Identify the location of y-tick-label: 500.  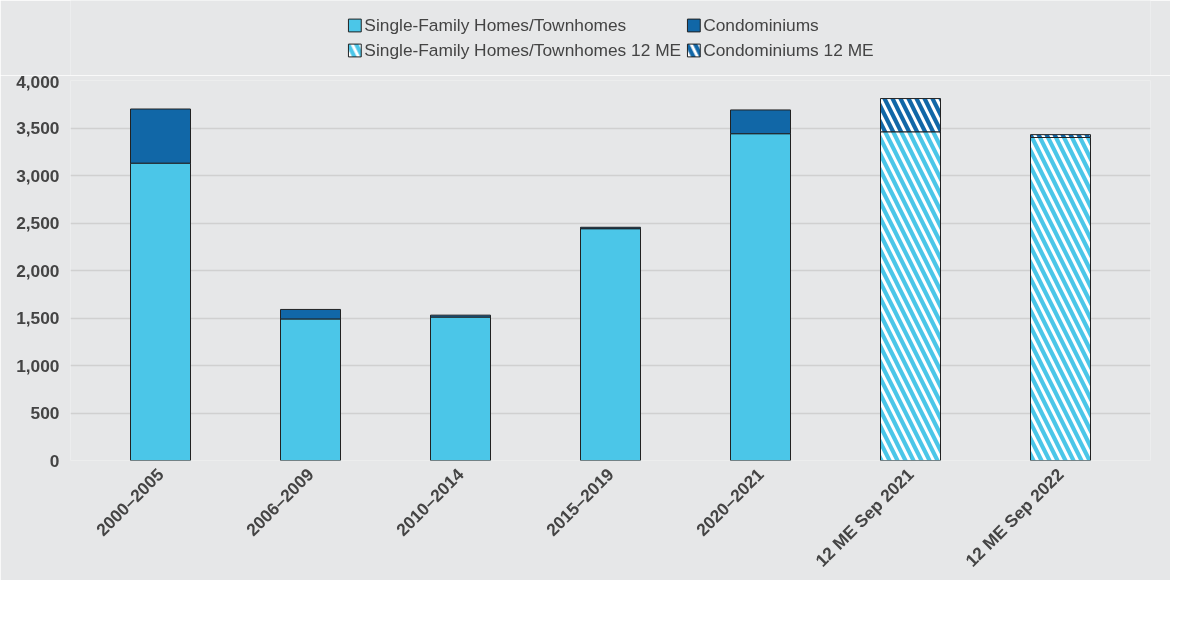
(45, 413).